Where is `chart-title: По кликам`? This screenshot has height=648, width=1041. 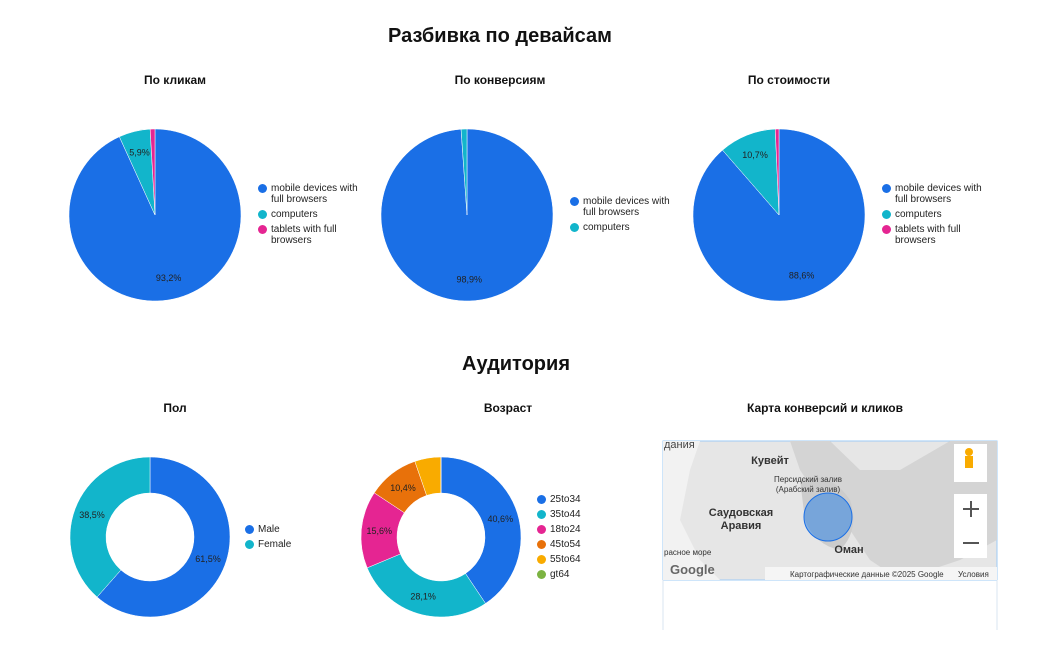 chart-title: По кликам is located at coordinates (175, 80).